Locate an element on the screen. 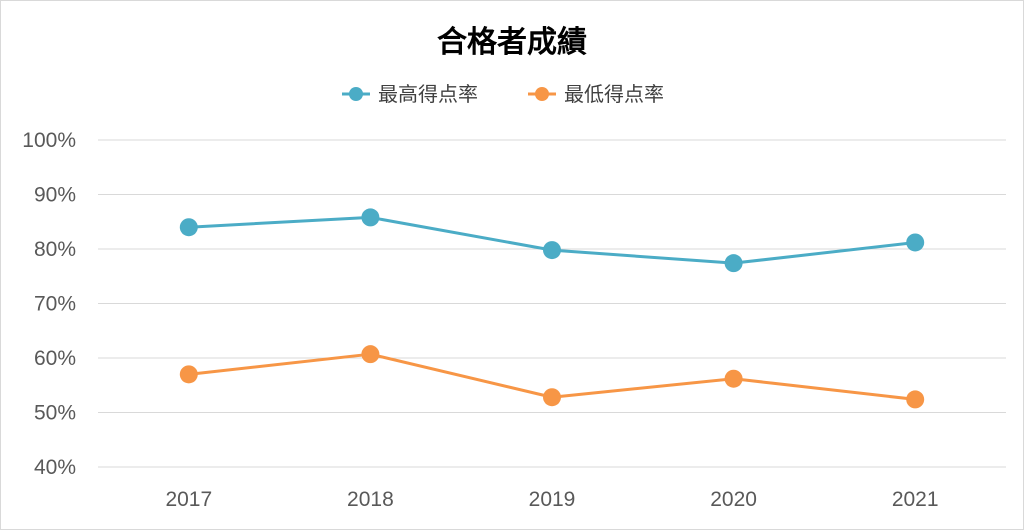 The width and height of the screenshot is (1024, 530). y-tick-label: 70% is located at coordinates (55, 304).